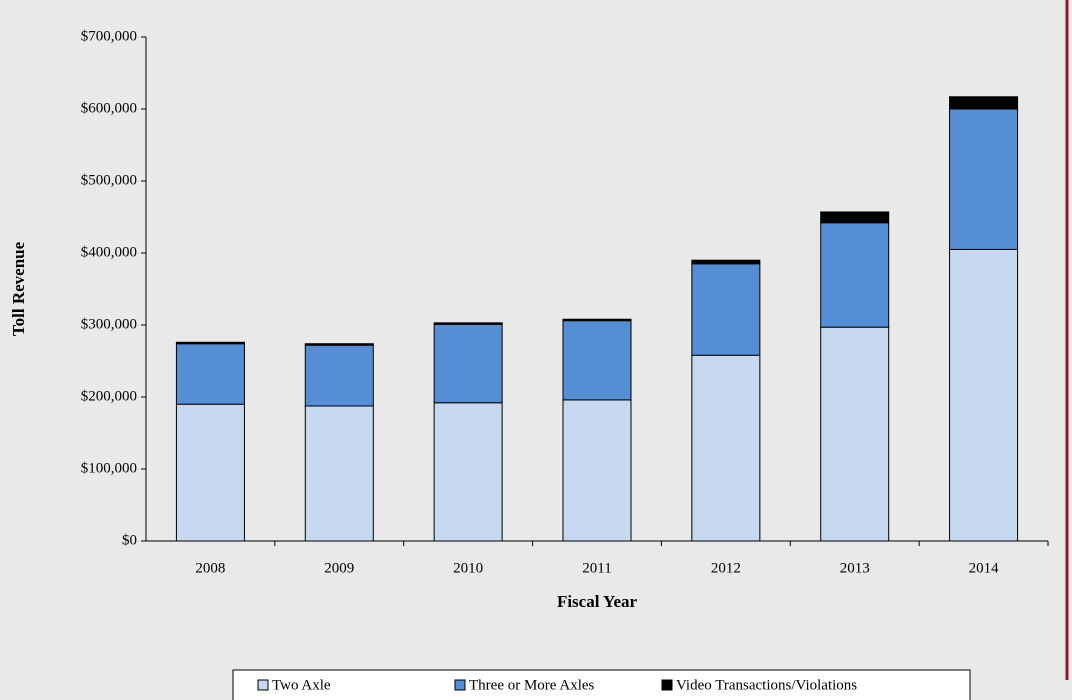  What do you see at coordinates (766, 685) in the screenshot?
I see `legend-label: Video Transactions/Violations` at bounding box center [766, 685].